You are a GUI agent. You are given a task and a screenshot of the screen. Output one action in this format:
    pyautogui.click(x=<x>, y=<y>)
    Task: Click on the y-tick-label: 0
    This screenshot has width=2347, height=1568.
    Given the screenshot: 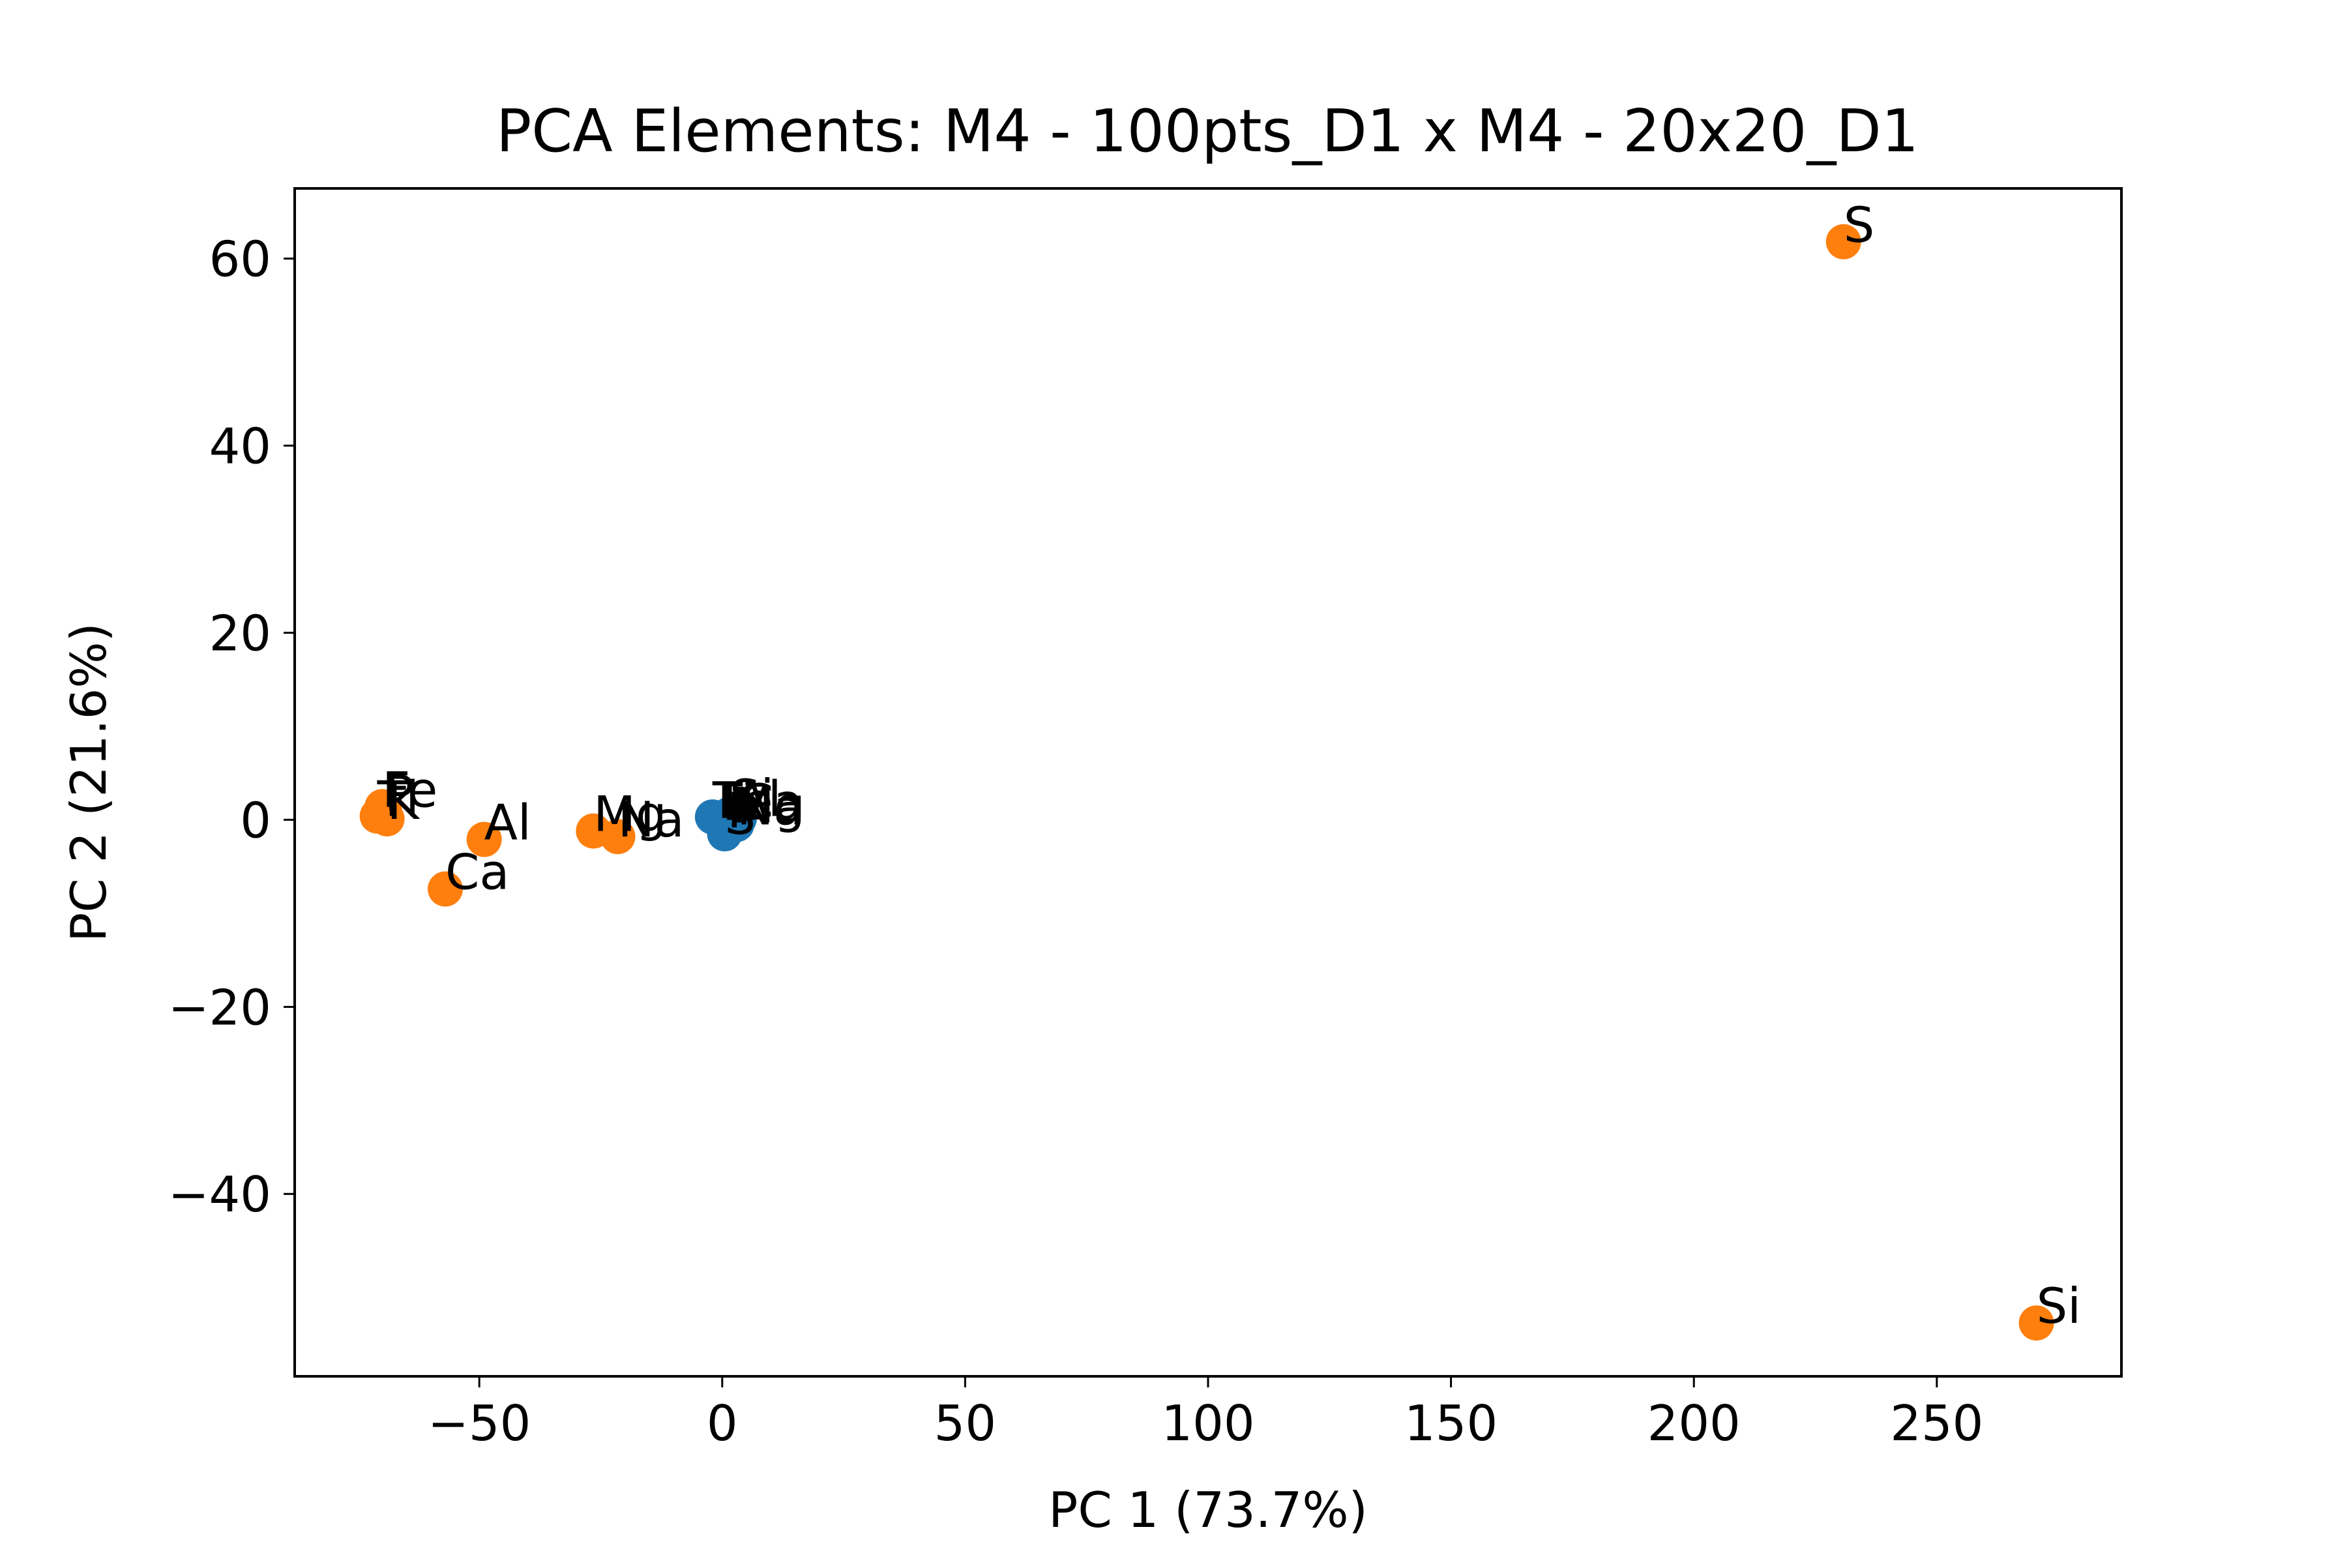 What is the action you would take?
    pyautogui.click(x=255, y=820)
    